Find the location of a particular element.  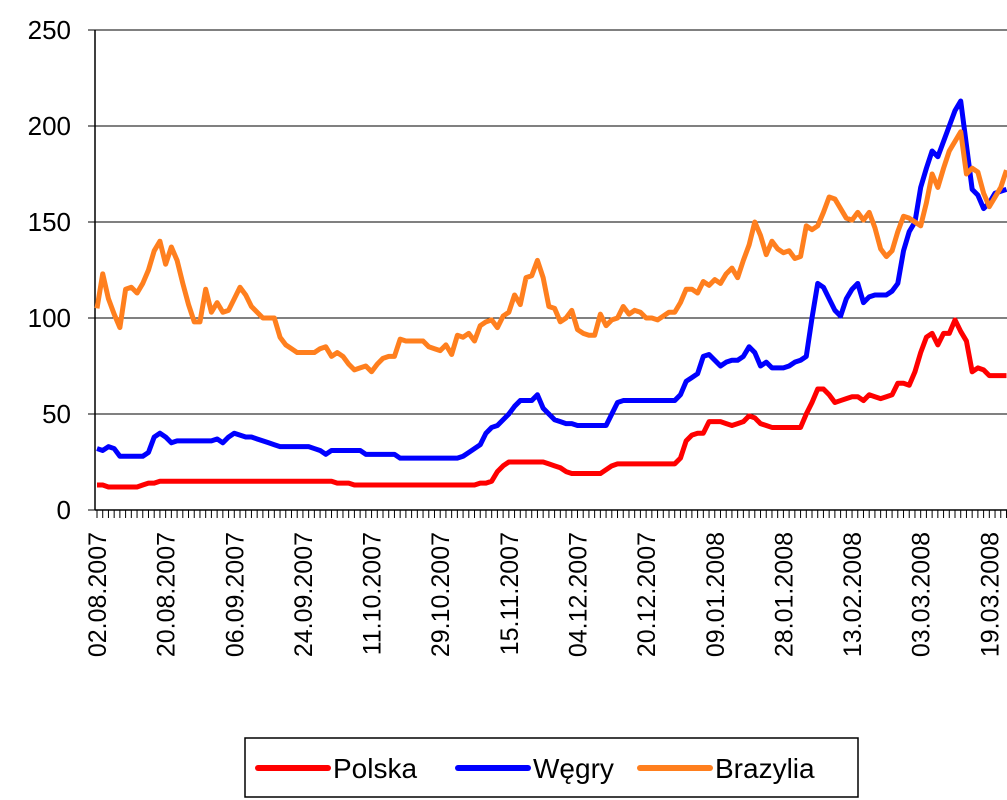

y-tick-label: 200 is located at coordinates (49, 126).